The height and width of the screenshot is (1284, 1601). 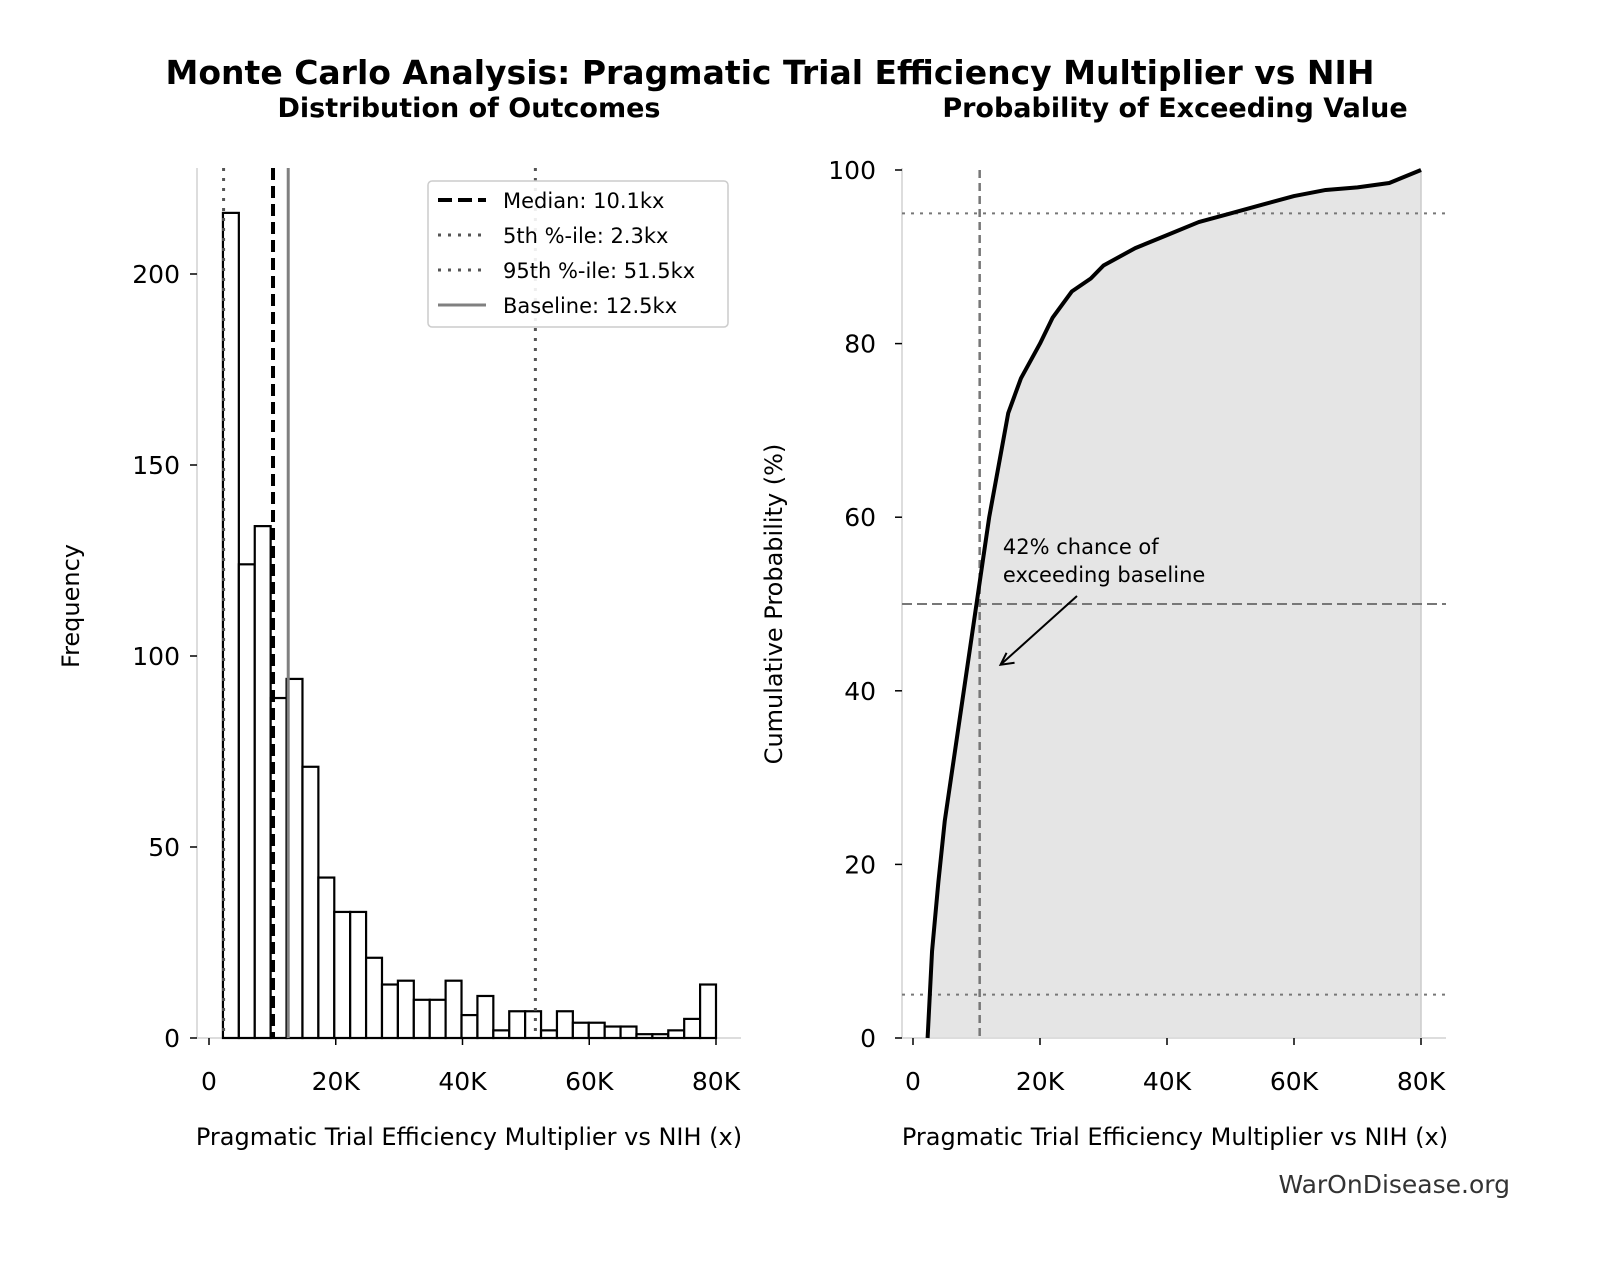 What do you see at coordinates (469, 108) in the screenshot?
I see `left-chart-title: Distribution of Outcomes` at bounding box center [469, 108].